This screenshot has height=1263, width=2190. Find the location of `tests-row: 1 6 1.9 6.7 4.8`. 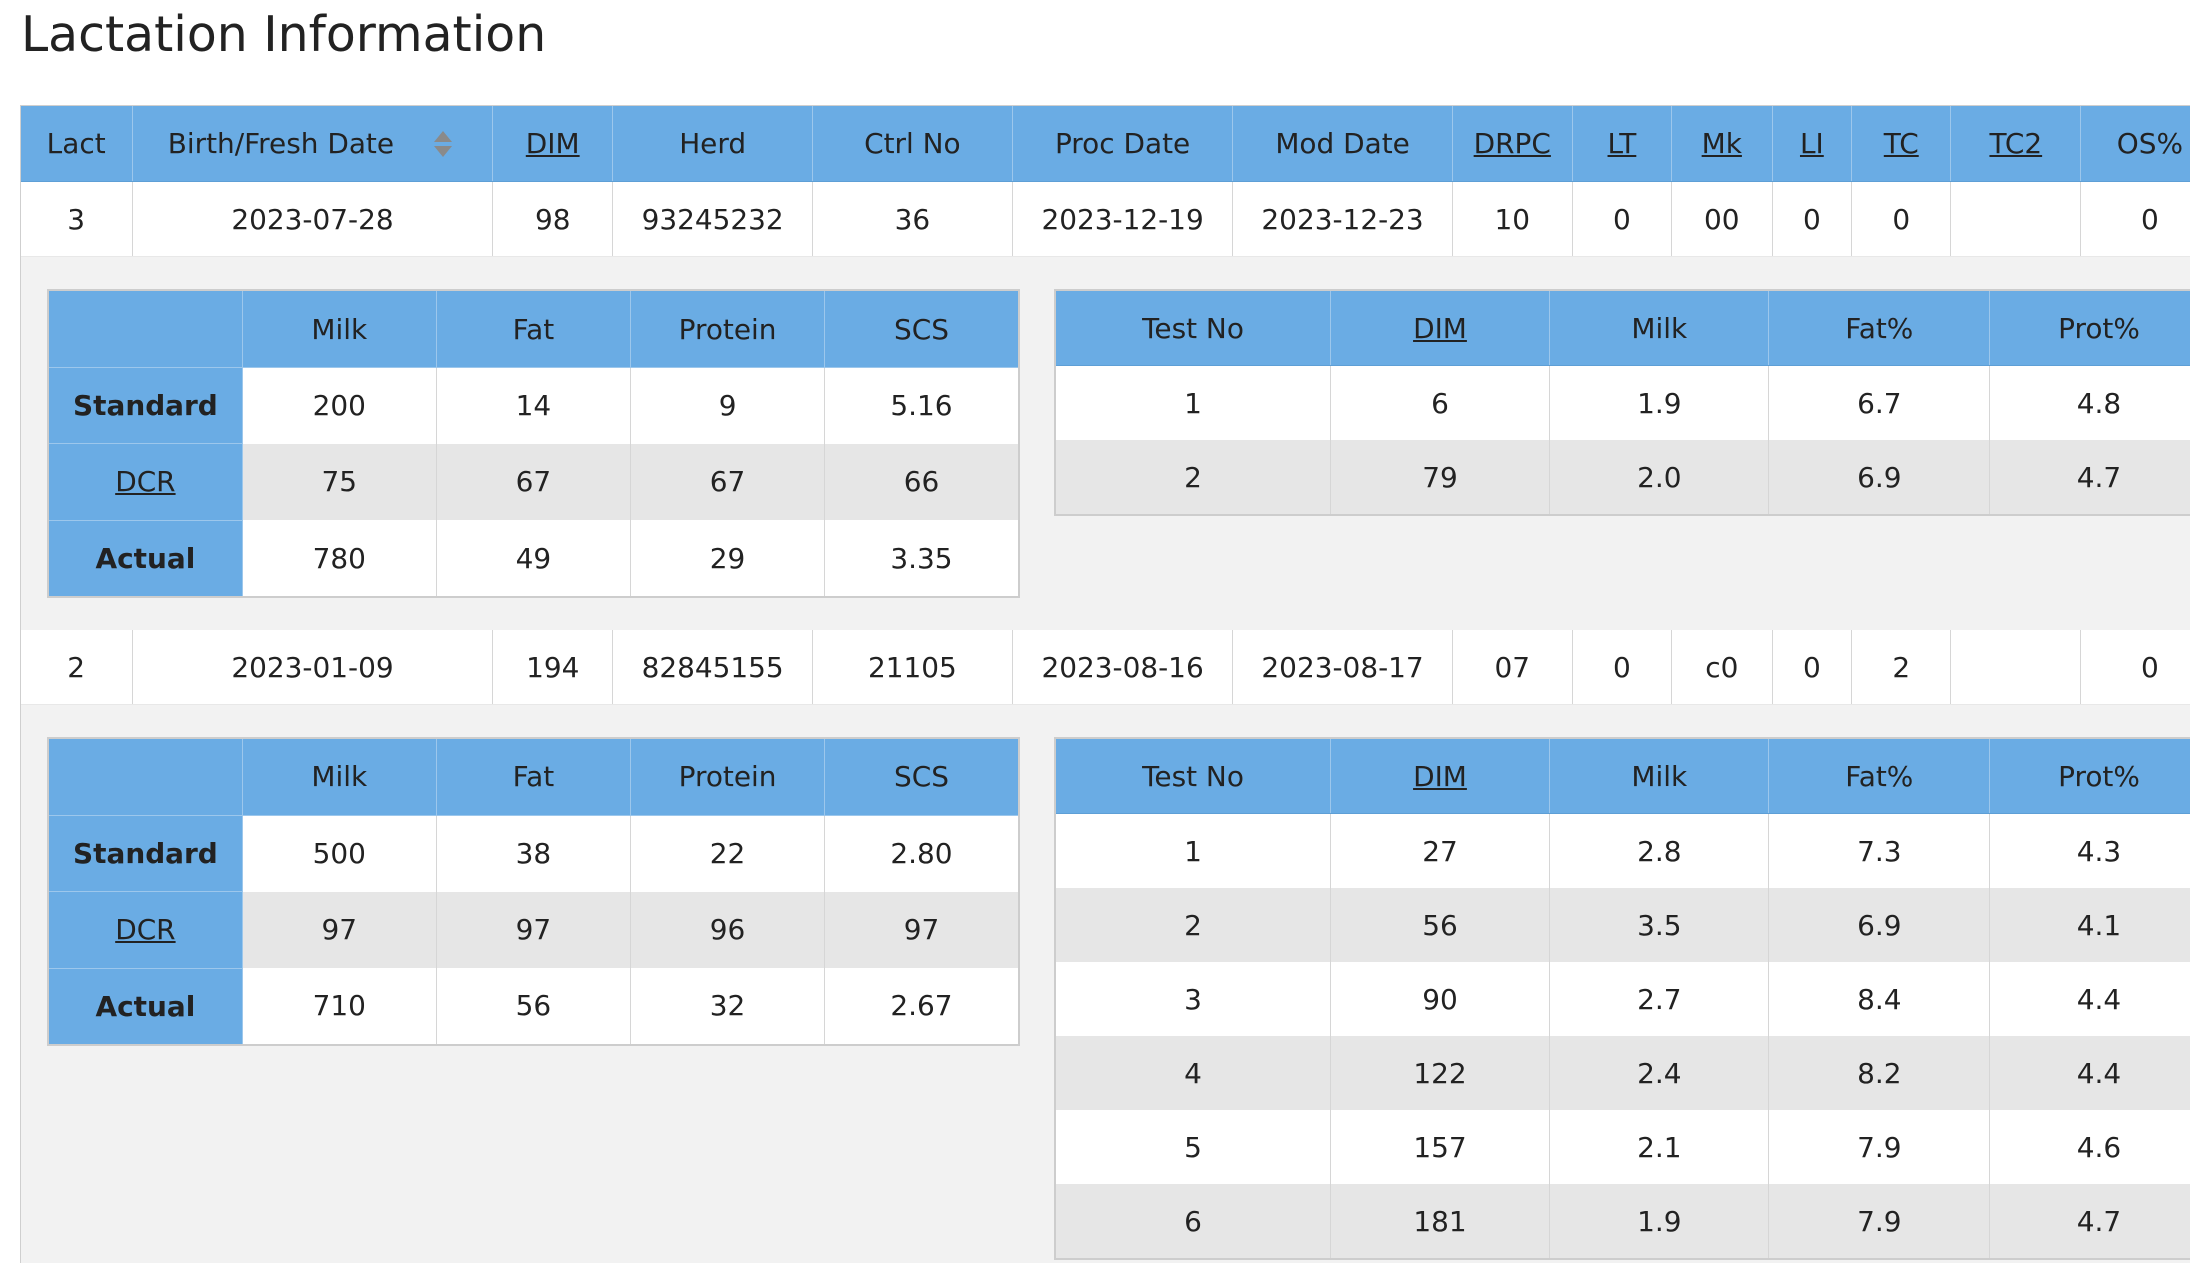

tests-row: 1 6 1.9 6.7 4.8 is located at coordinates (1622, 403).